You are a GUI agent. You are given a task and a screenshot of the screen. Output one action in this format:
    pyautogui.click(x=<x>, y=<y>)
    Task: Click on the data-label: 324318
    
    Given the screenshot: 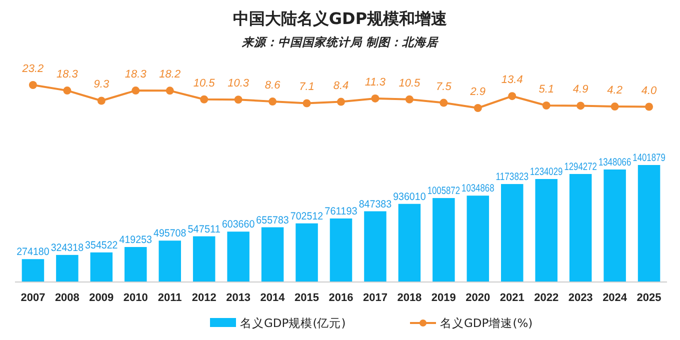 What is the action you would take?
    pyautogui.click(x=68, y=248)
    